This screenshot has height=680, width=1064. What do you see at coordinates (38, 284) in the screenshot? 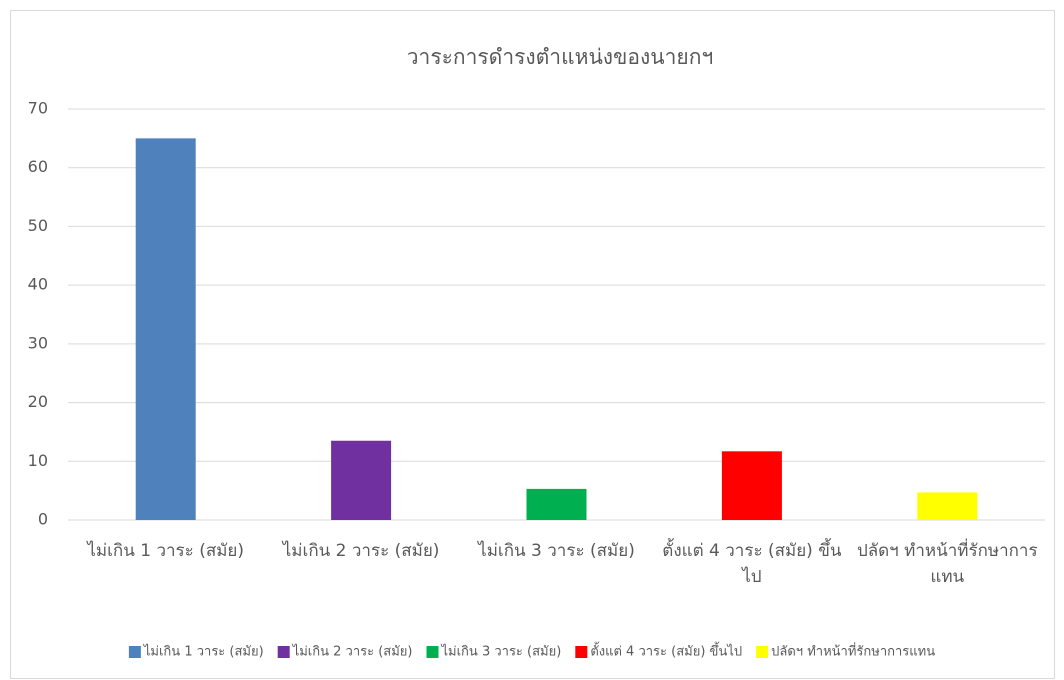
I see `y-tick-label: 40` at bounding box center [38, 284].